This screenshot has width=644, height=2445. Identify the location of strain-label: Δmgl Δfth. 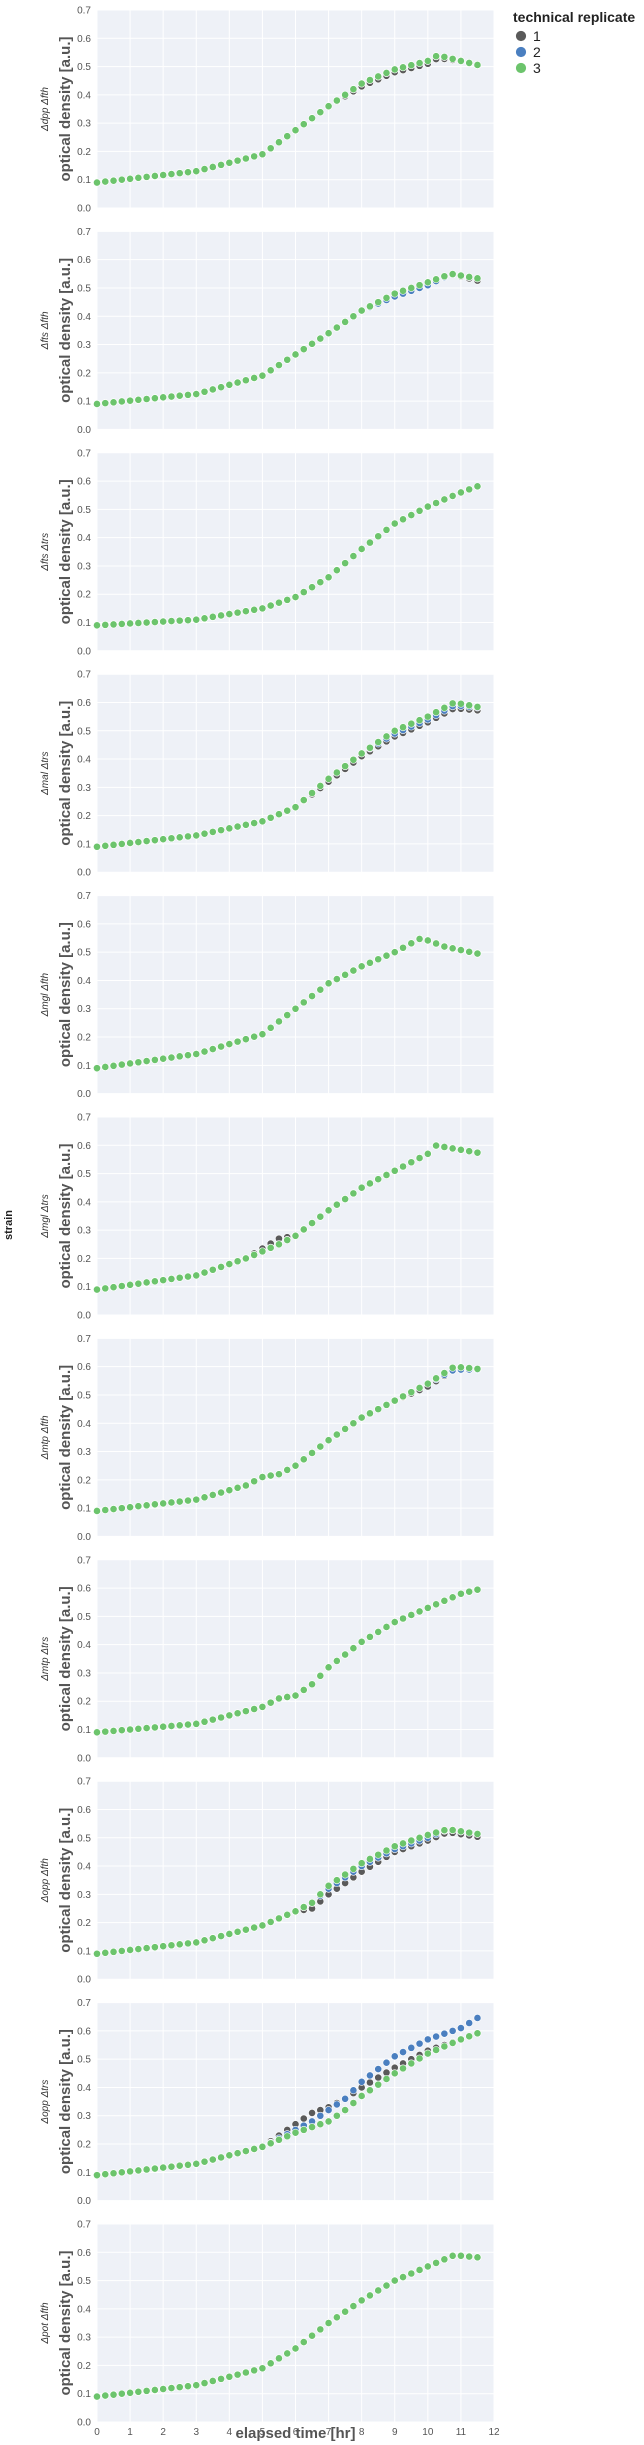
(45, 994).